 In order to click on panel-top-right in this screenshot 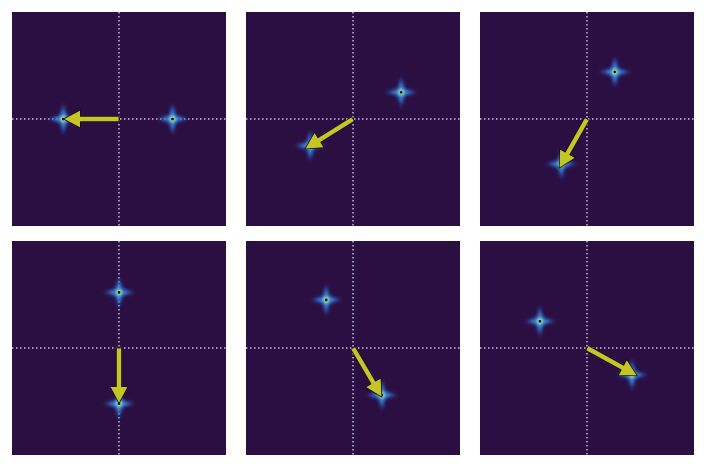, I will do `click(587, 119)`.